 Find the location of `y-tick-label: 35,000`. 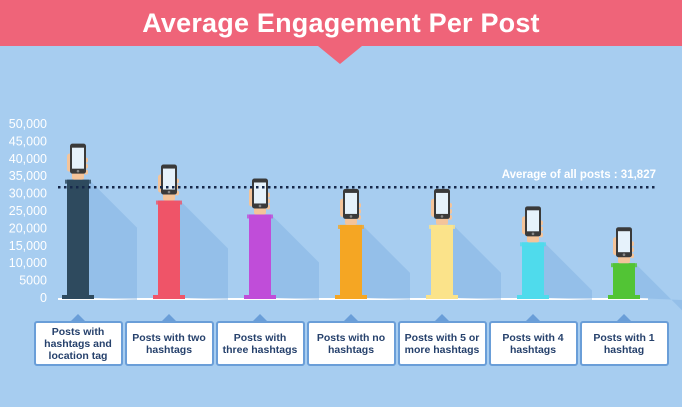

y-tick-label: 35,000 is located at coordinates (28, 176).